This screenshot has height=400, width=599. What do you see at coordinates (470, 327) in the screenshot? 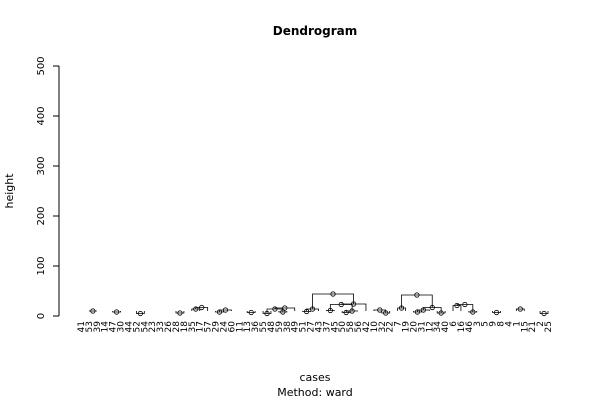
I see `leaf-label: 46` at bounding box center [470, 327].